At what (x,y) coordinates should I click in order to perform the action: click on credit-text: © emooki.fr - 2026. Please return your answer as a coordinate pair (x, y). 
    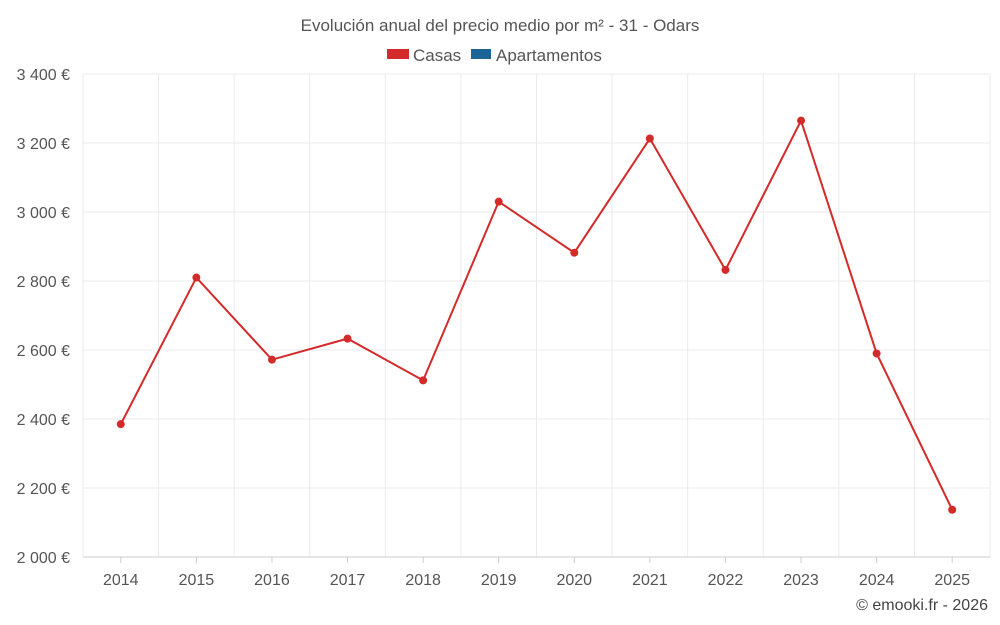
    Looking at the image, I should click on (922, 605).